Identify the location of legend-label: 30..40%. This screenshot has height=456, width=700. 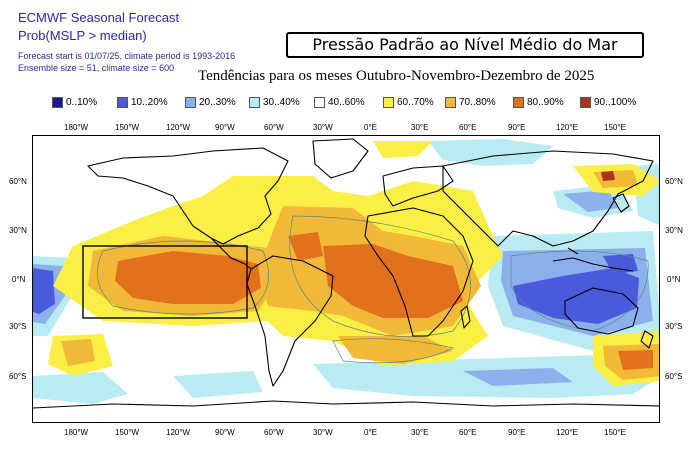
(281, 102).